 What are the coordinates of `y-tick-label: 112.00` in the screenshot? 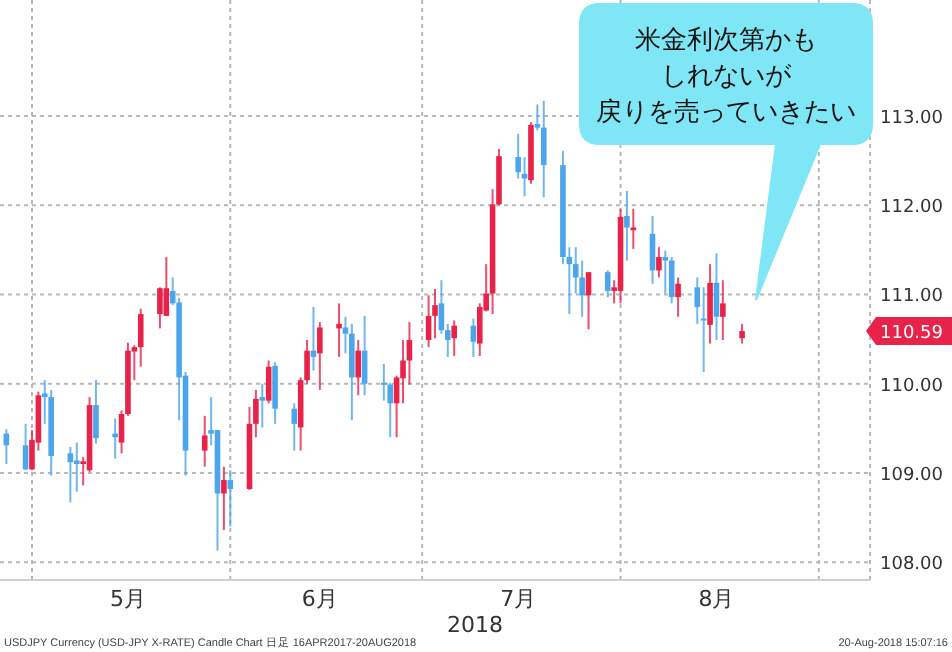 It's located at (912, 208).